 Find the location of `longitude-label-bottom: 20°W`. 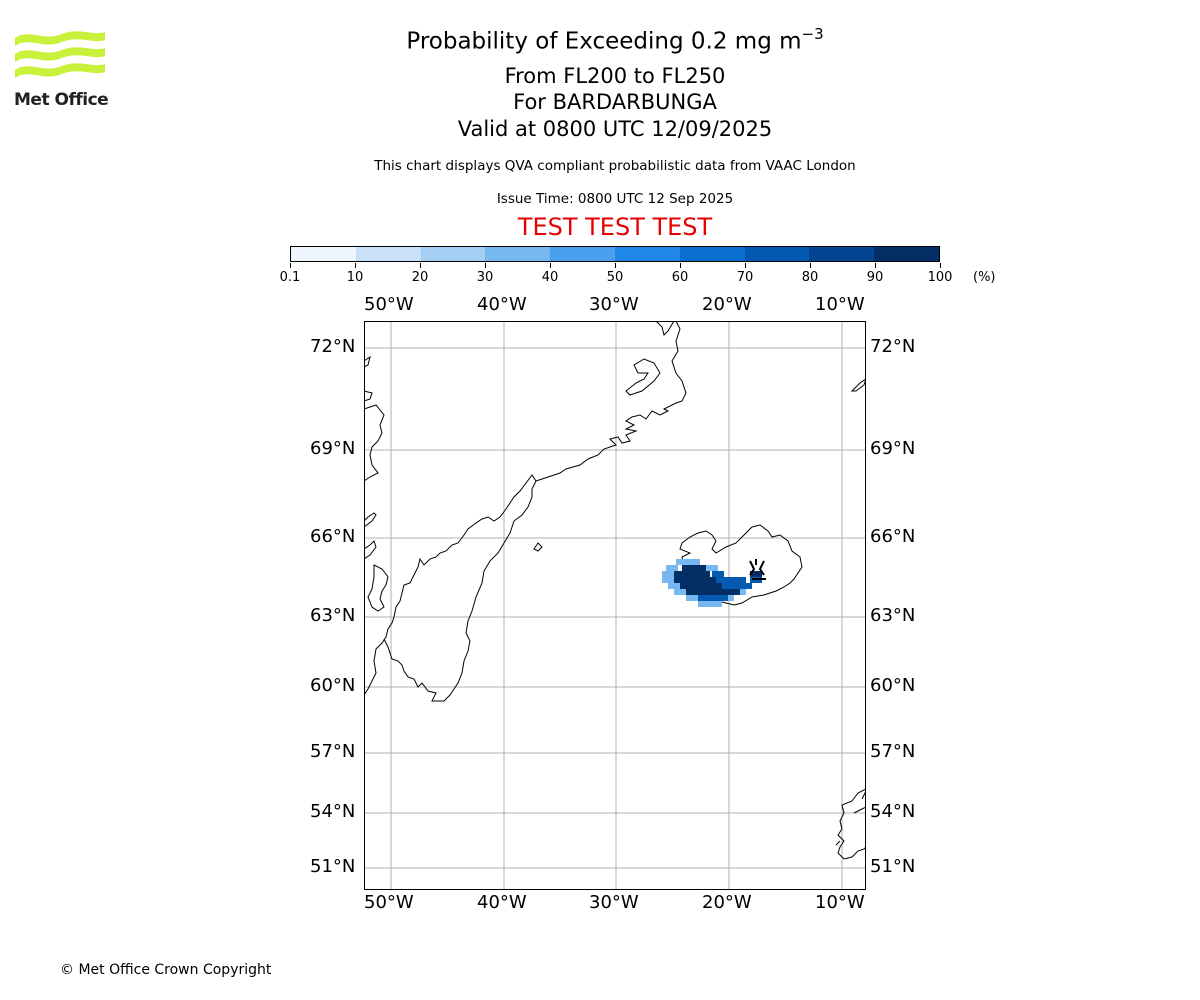

longitude-label-bottom: 20°W is located at coordinates (727, 902).